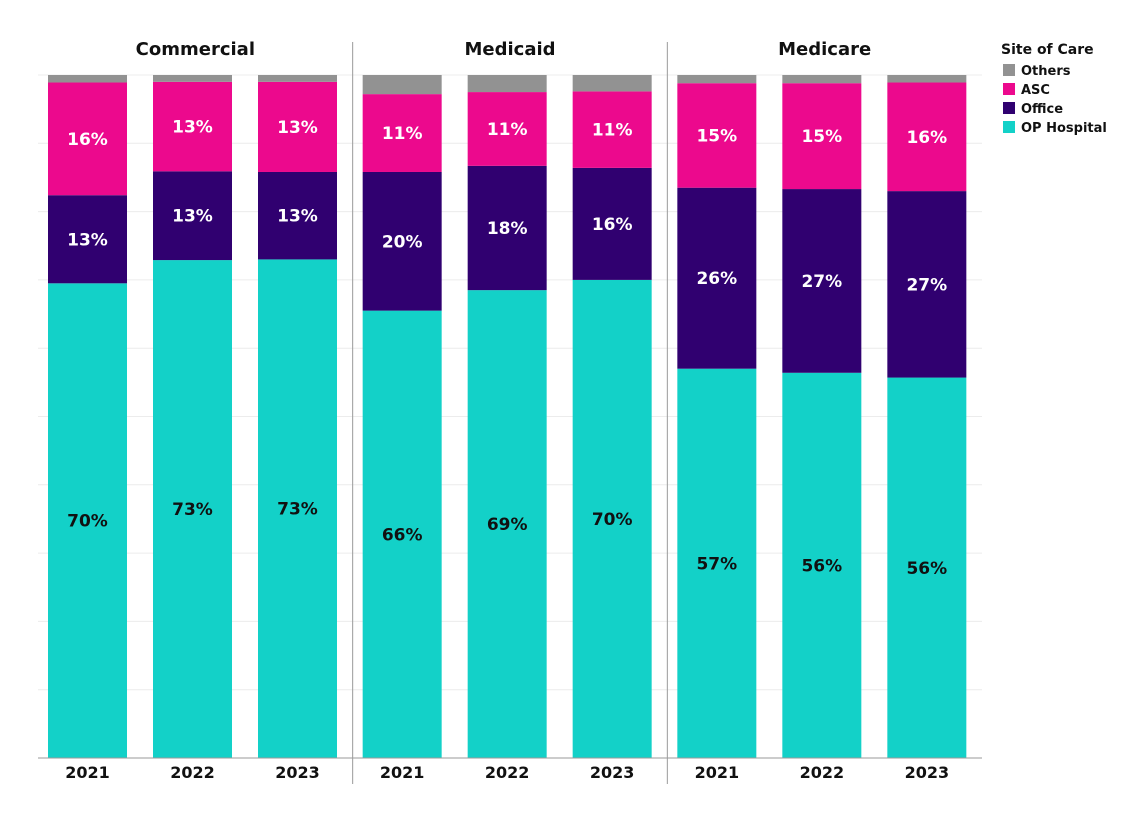 This screenshot has width=1141, height=823. What do you see at coordinates (509, 49) in the screenshot?
I see `panel-title-medicaid: Medicaid` at bounding box center [509, 49].